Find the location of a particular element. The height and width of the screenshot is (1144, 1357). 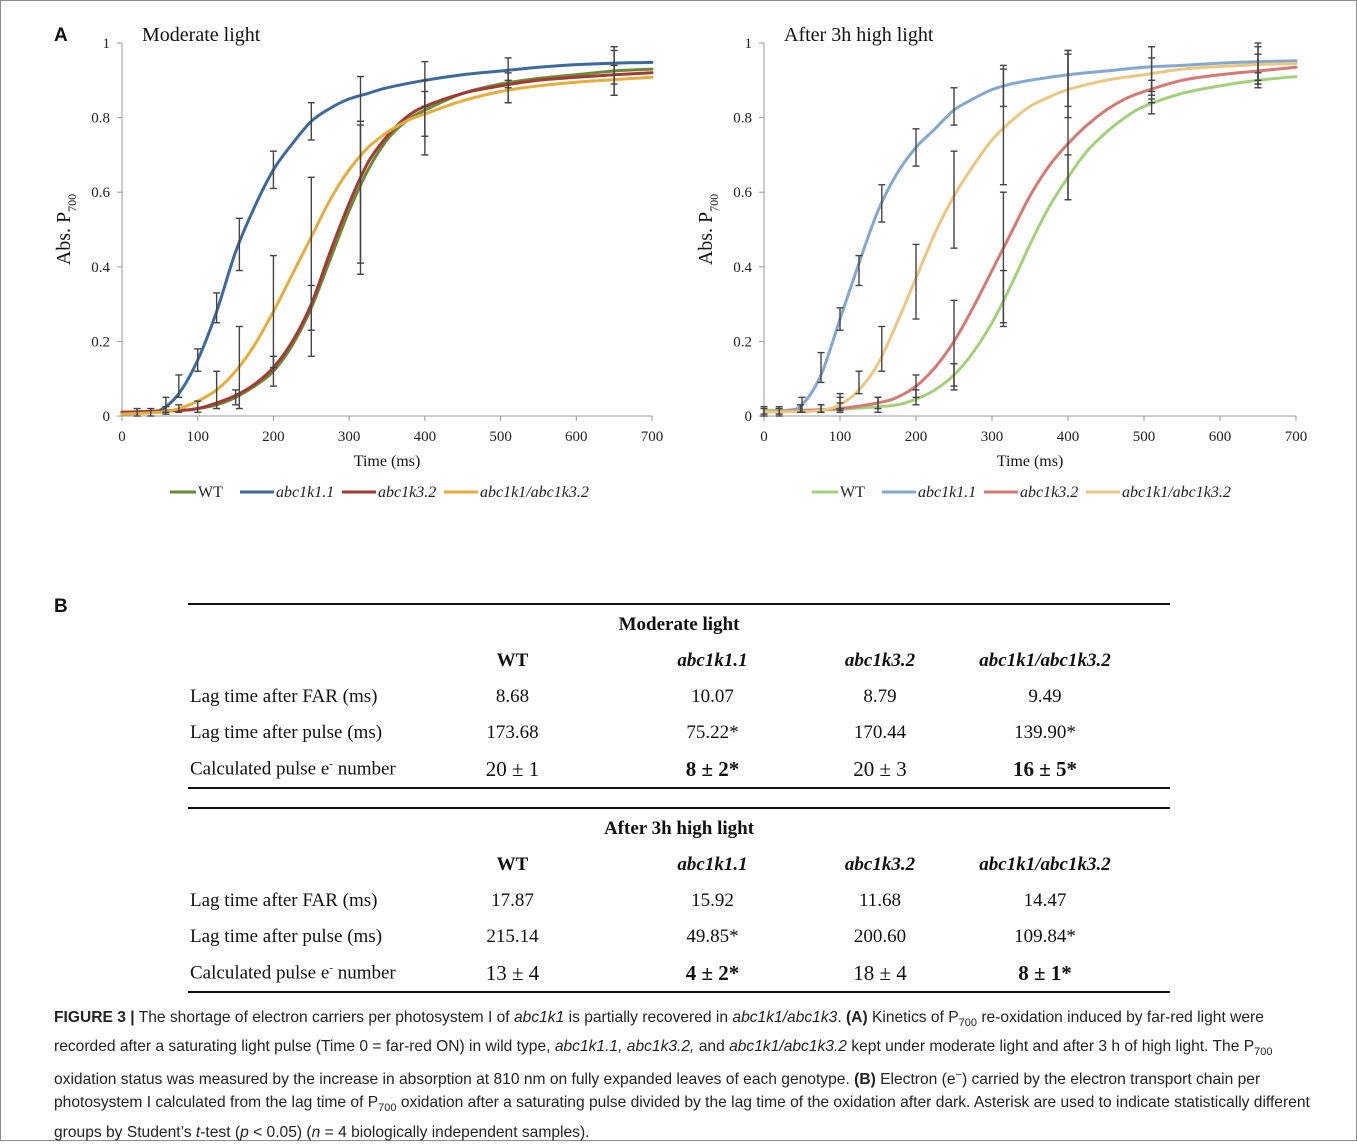

y-axis-label-main: Abs. P is located at coordinates (64, 238).